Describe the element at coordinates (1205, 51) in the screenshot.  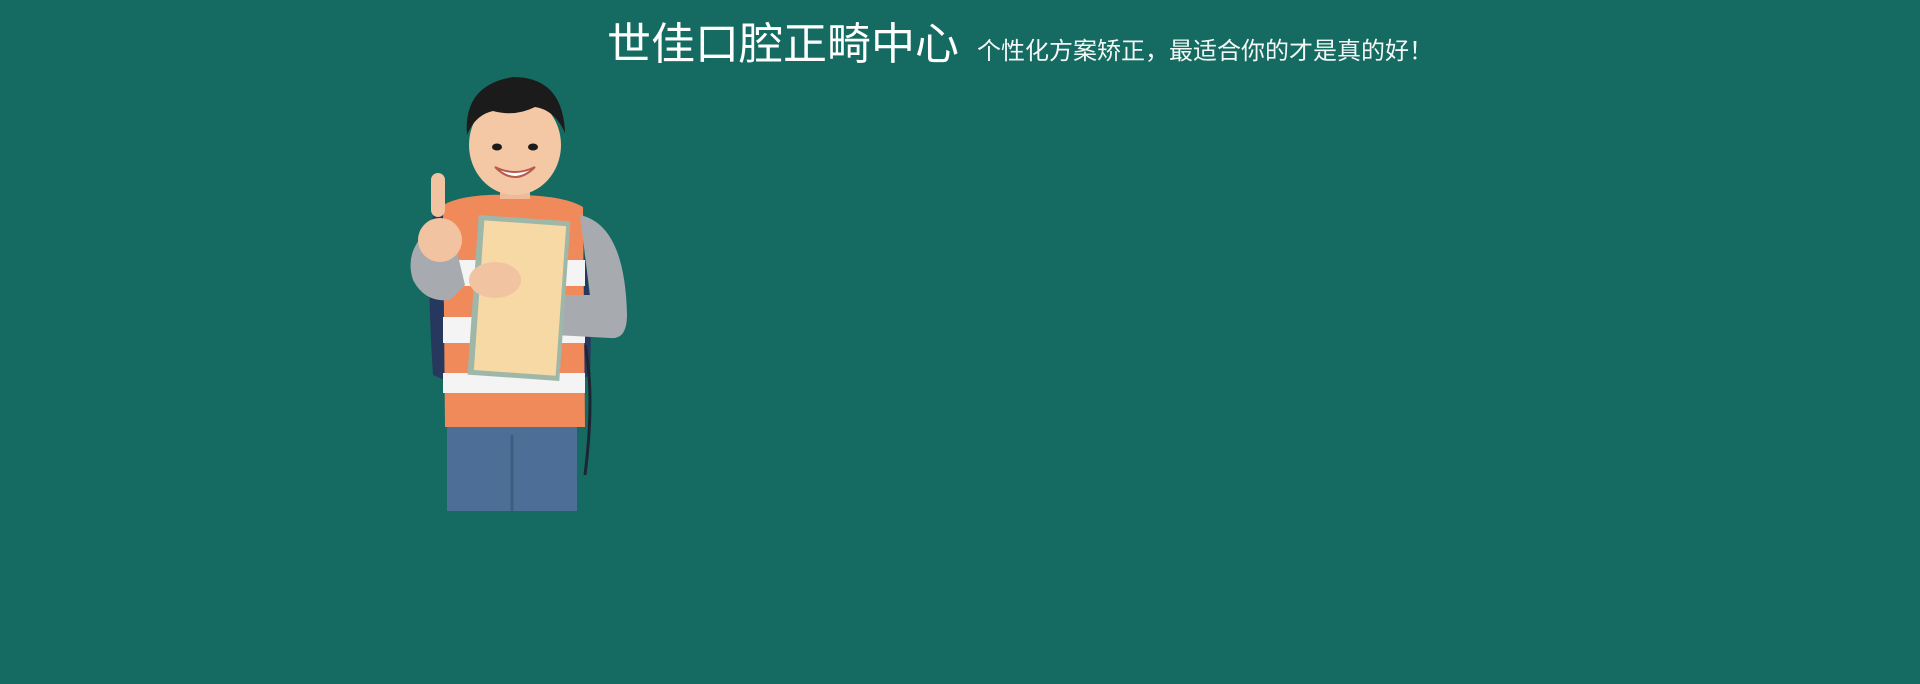
I see `clinic-slogan: 个性化方案矫正，最适合你的才是真的好！` at that location.